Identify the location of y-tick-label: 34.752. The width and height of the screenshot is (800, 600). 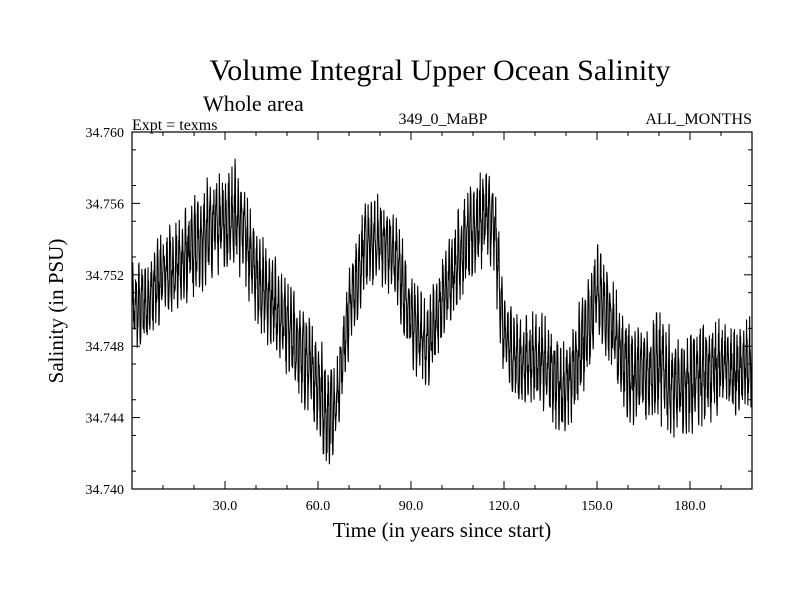
(105, 276).